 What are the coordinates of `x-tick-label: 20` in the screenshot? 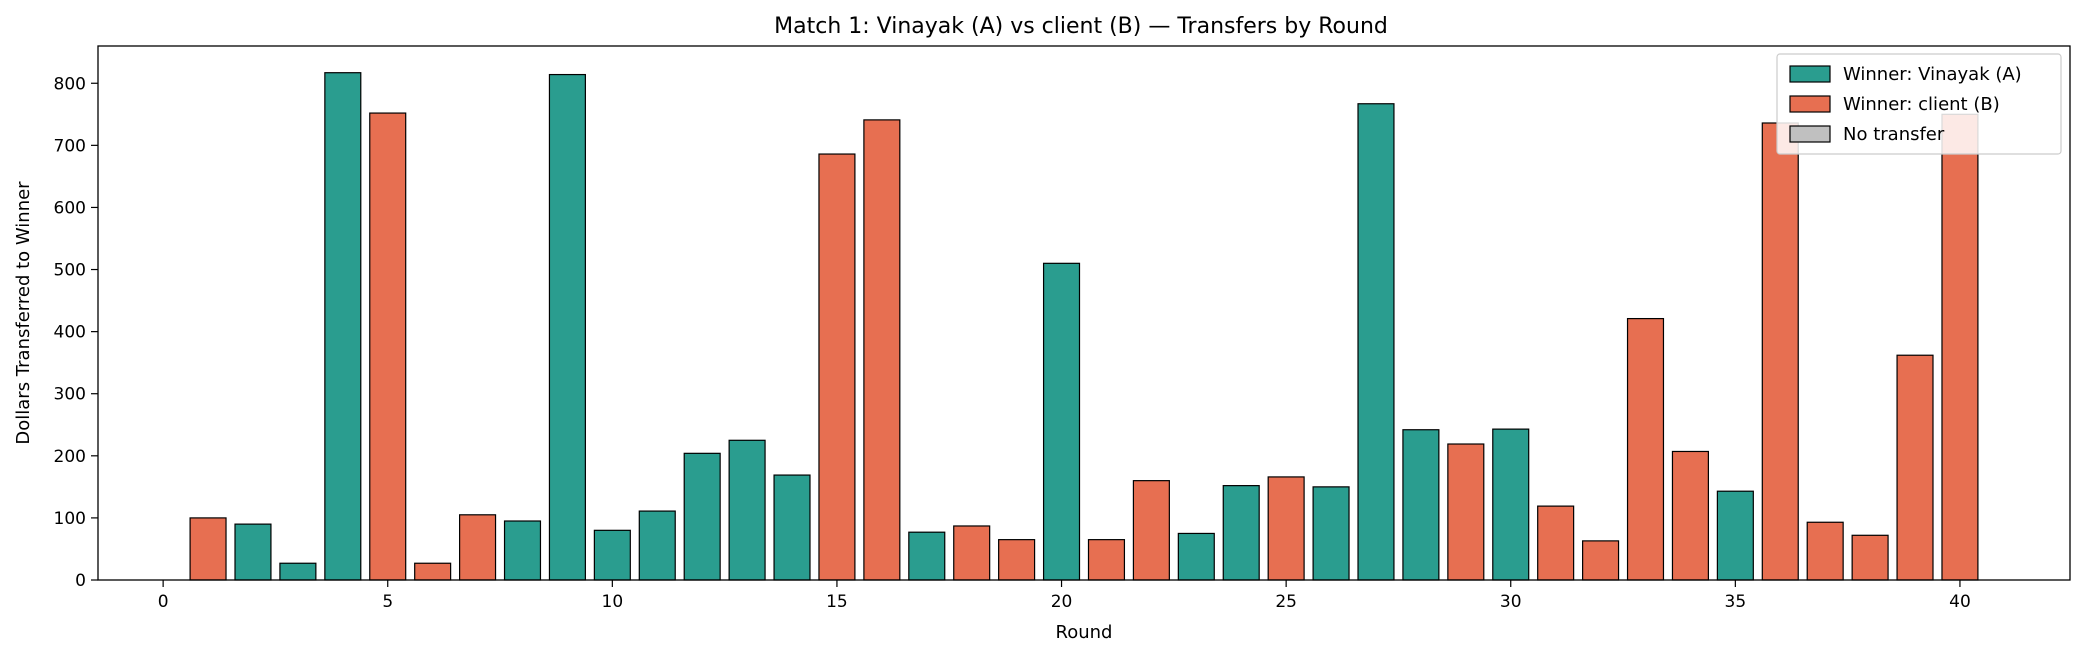 It's located at (1062, 602).